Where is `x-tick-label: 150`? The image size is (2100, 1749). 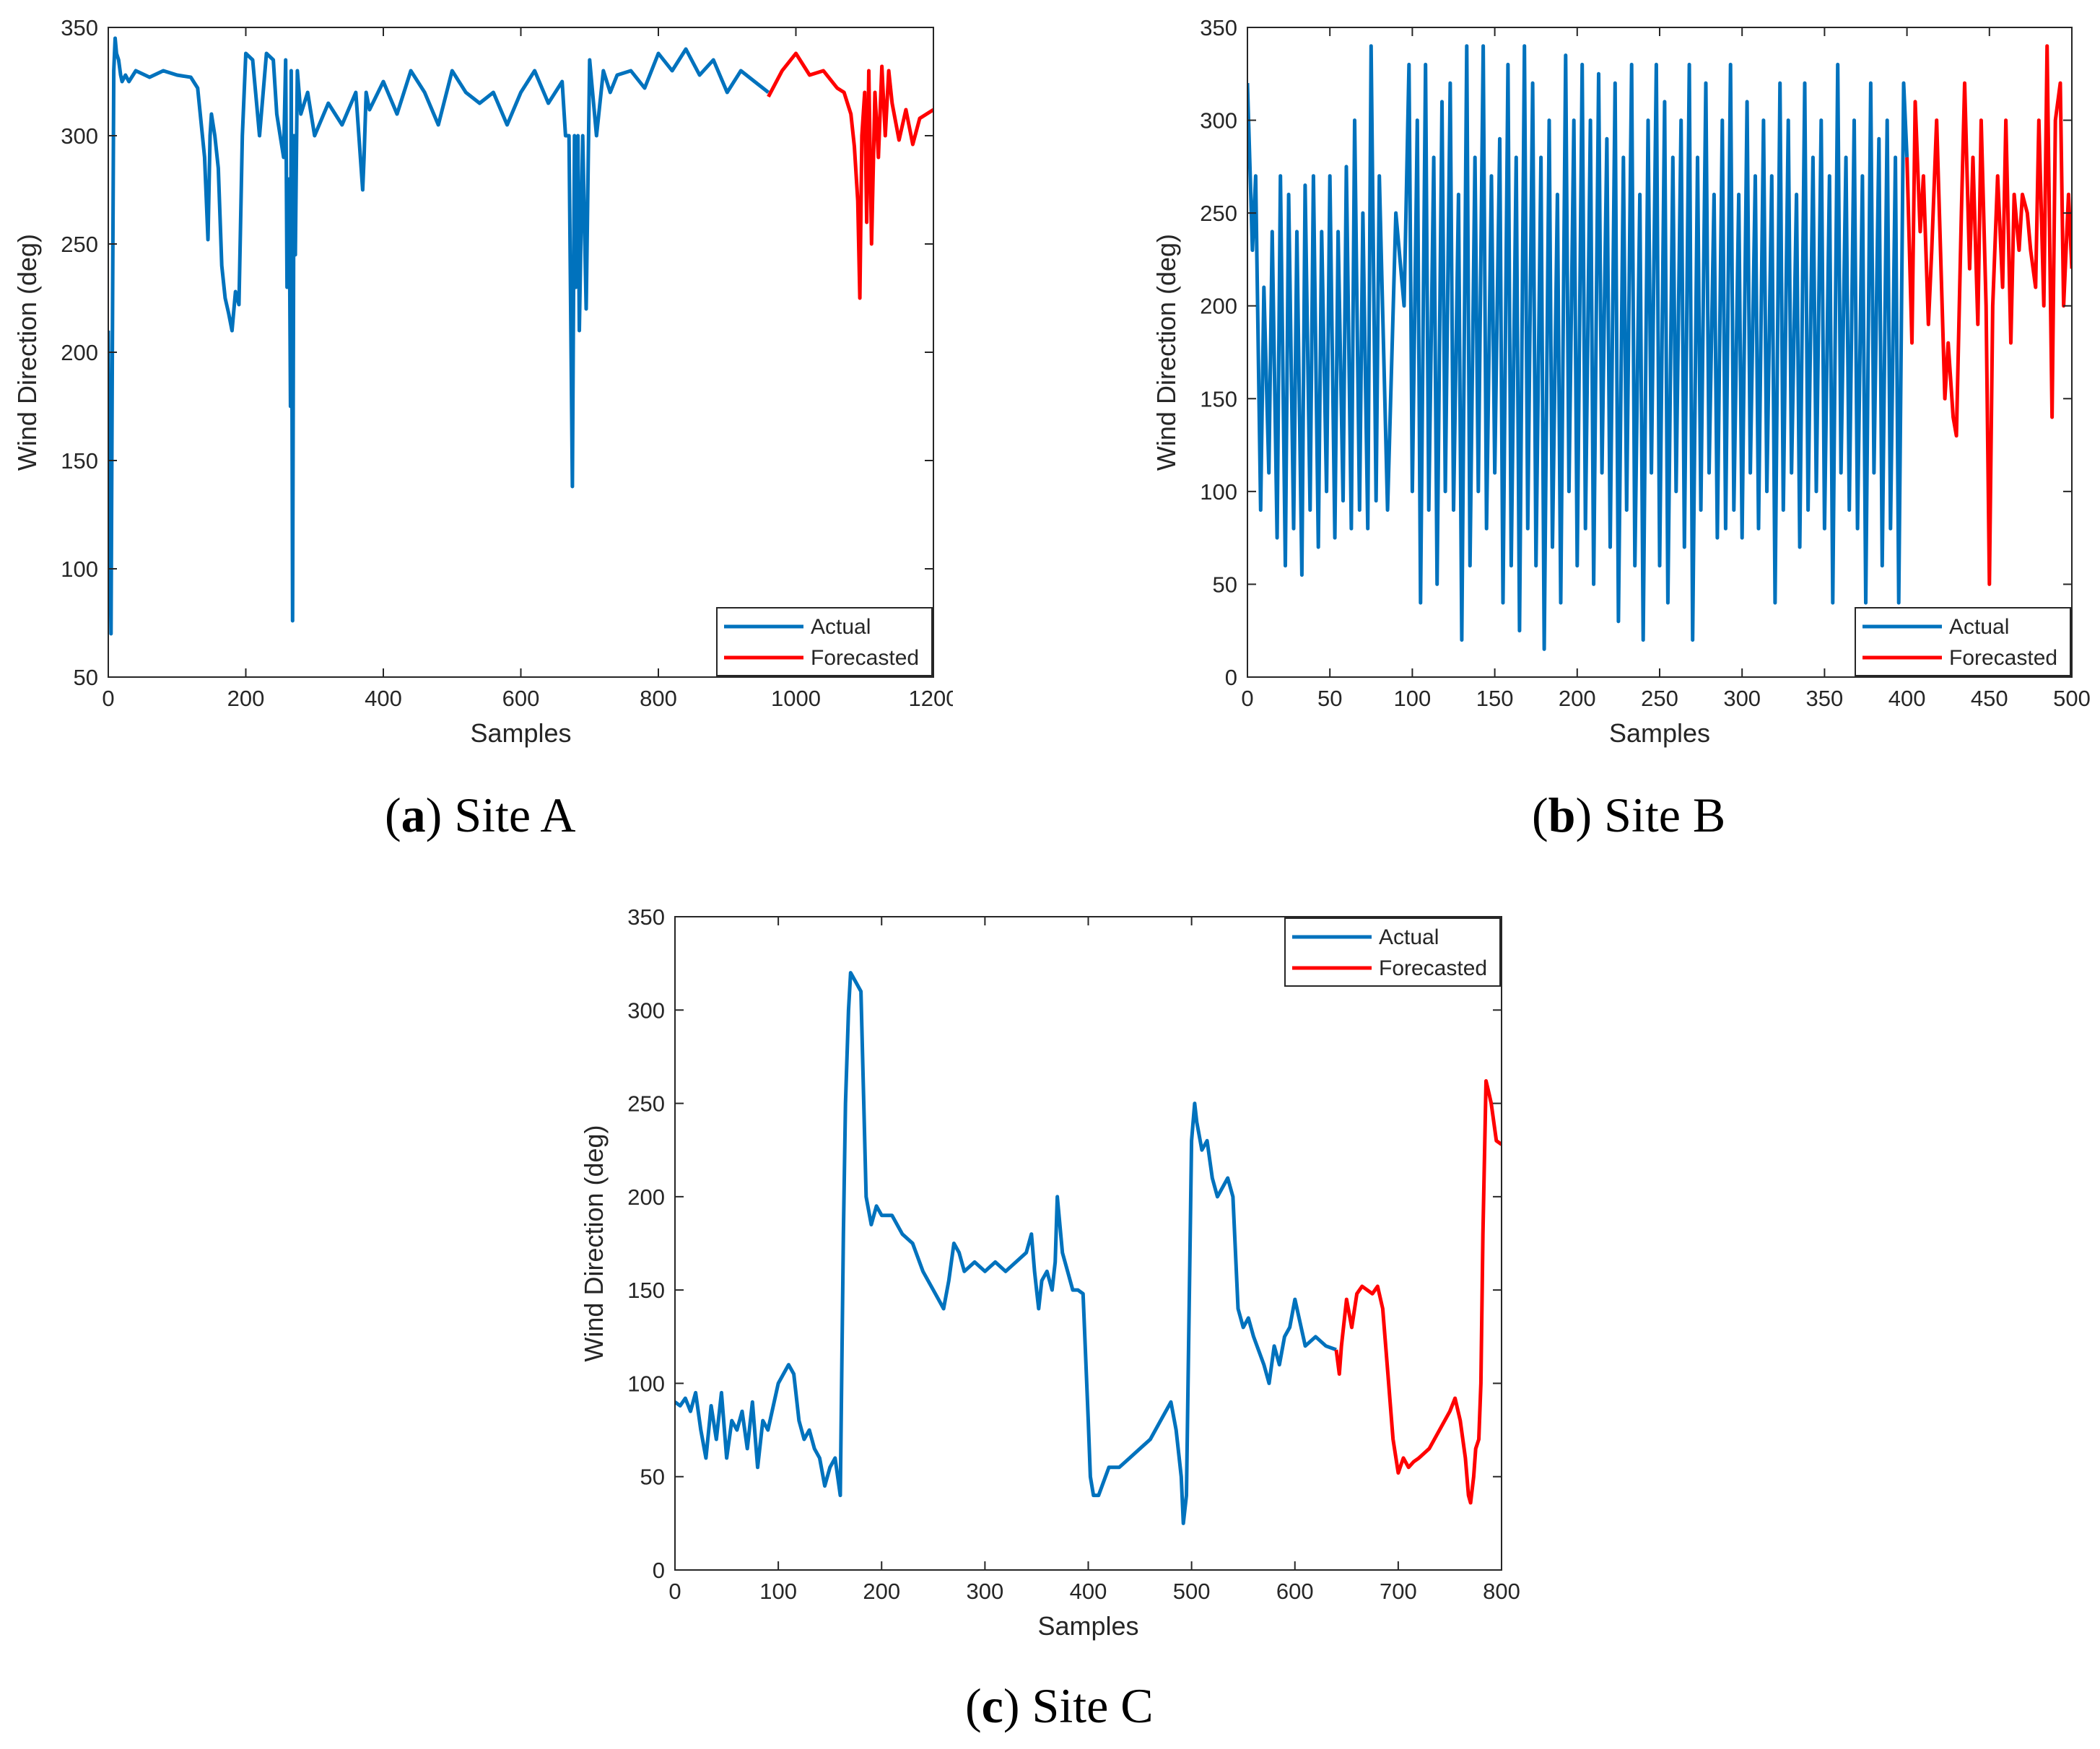
x-tick-label: 150 is located at coordinates (1495, 698).